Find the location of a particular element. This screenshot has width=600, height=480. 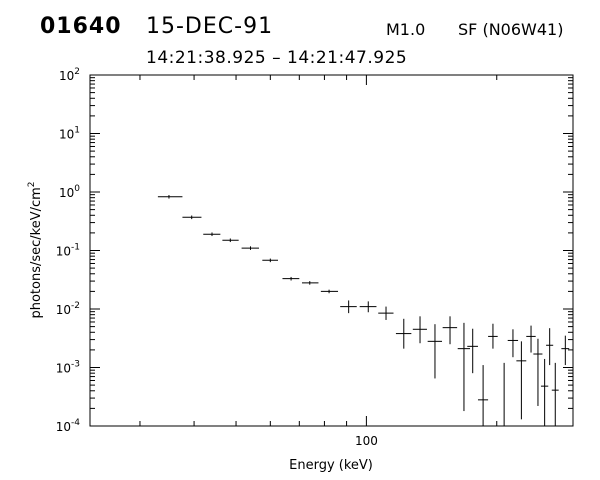

y-tick-label: 10² is located at coordinates (69, 75).